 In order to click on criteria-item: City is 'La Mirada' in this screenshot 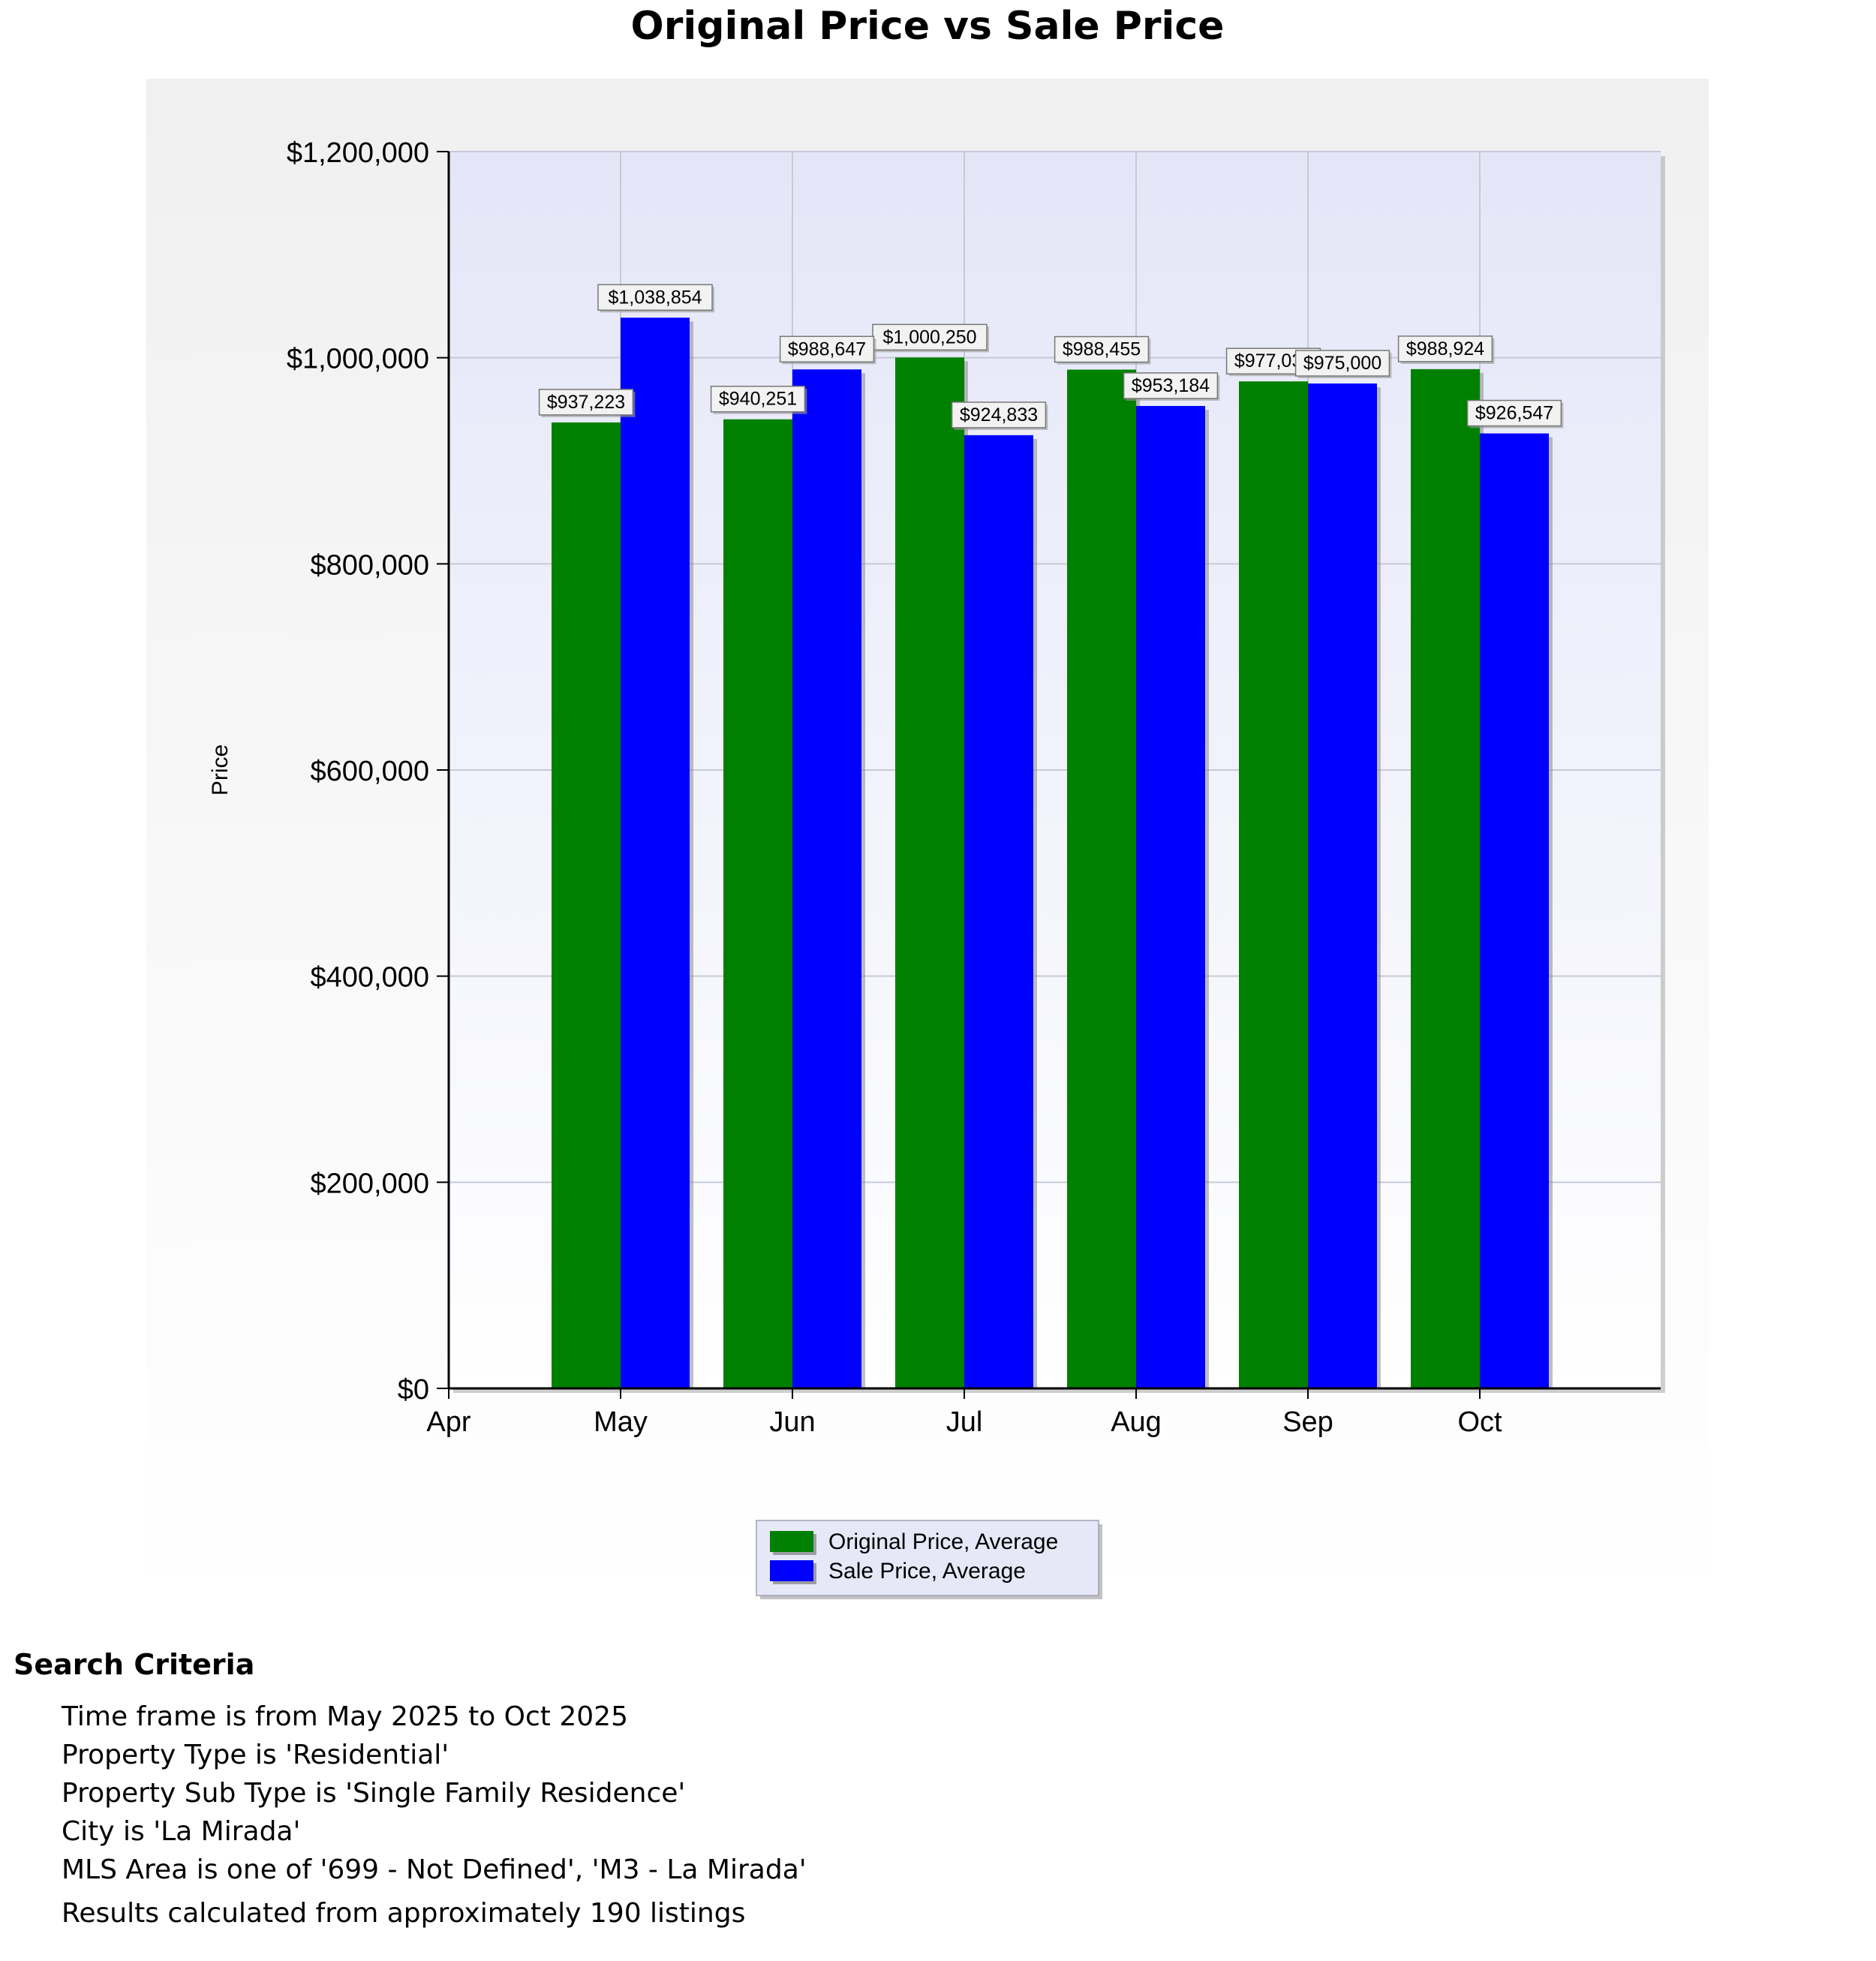, I will do `click(181, 1831)`.